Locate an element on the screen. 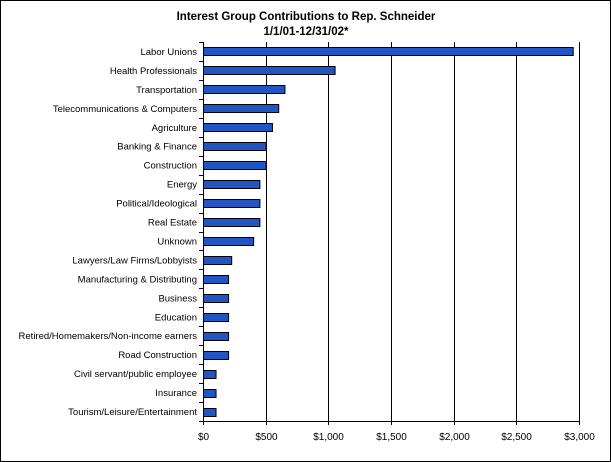 Image resolution: width=611 pixels, height=462 pixels. category-label: Telecommunications & Computers is located at coordinates (125, 109).